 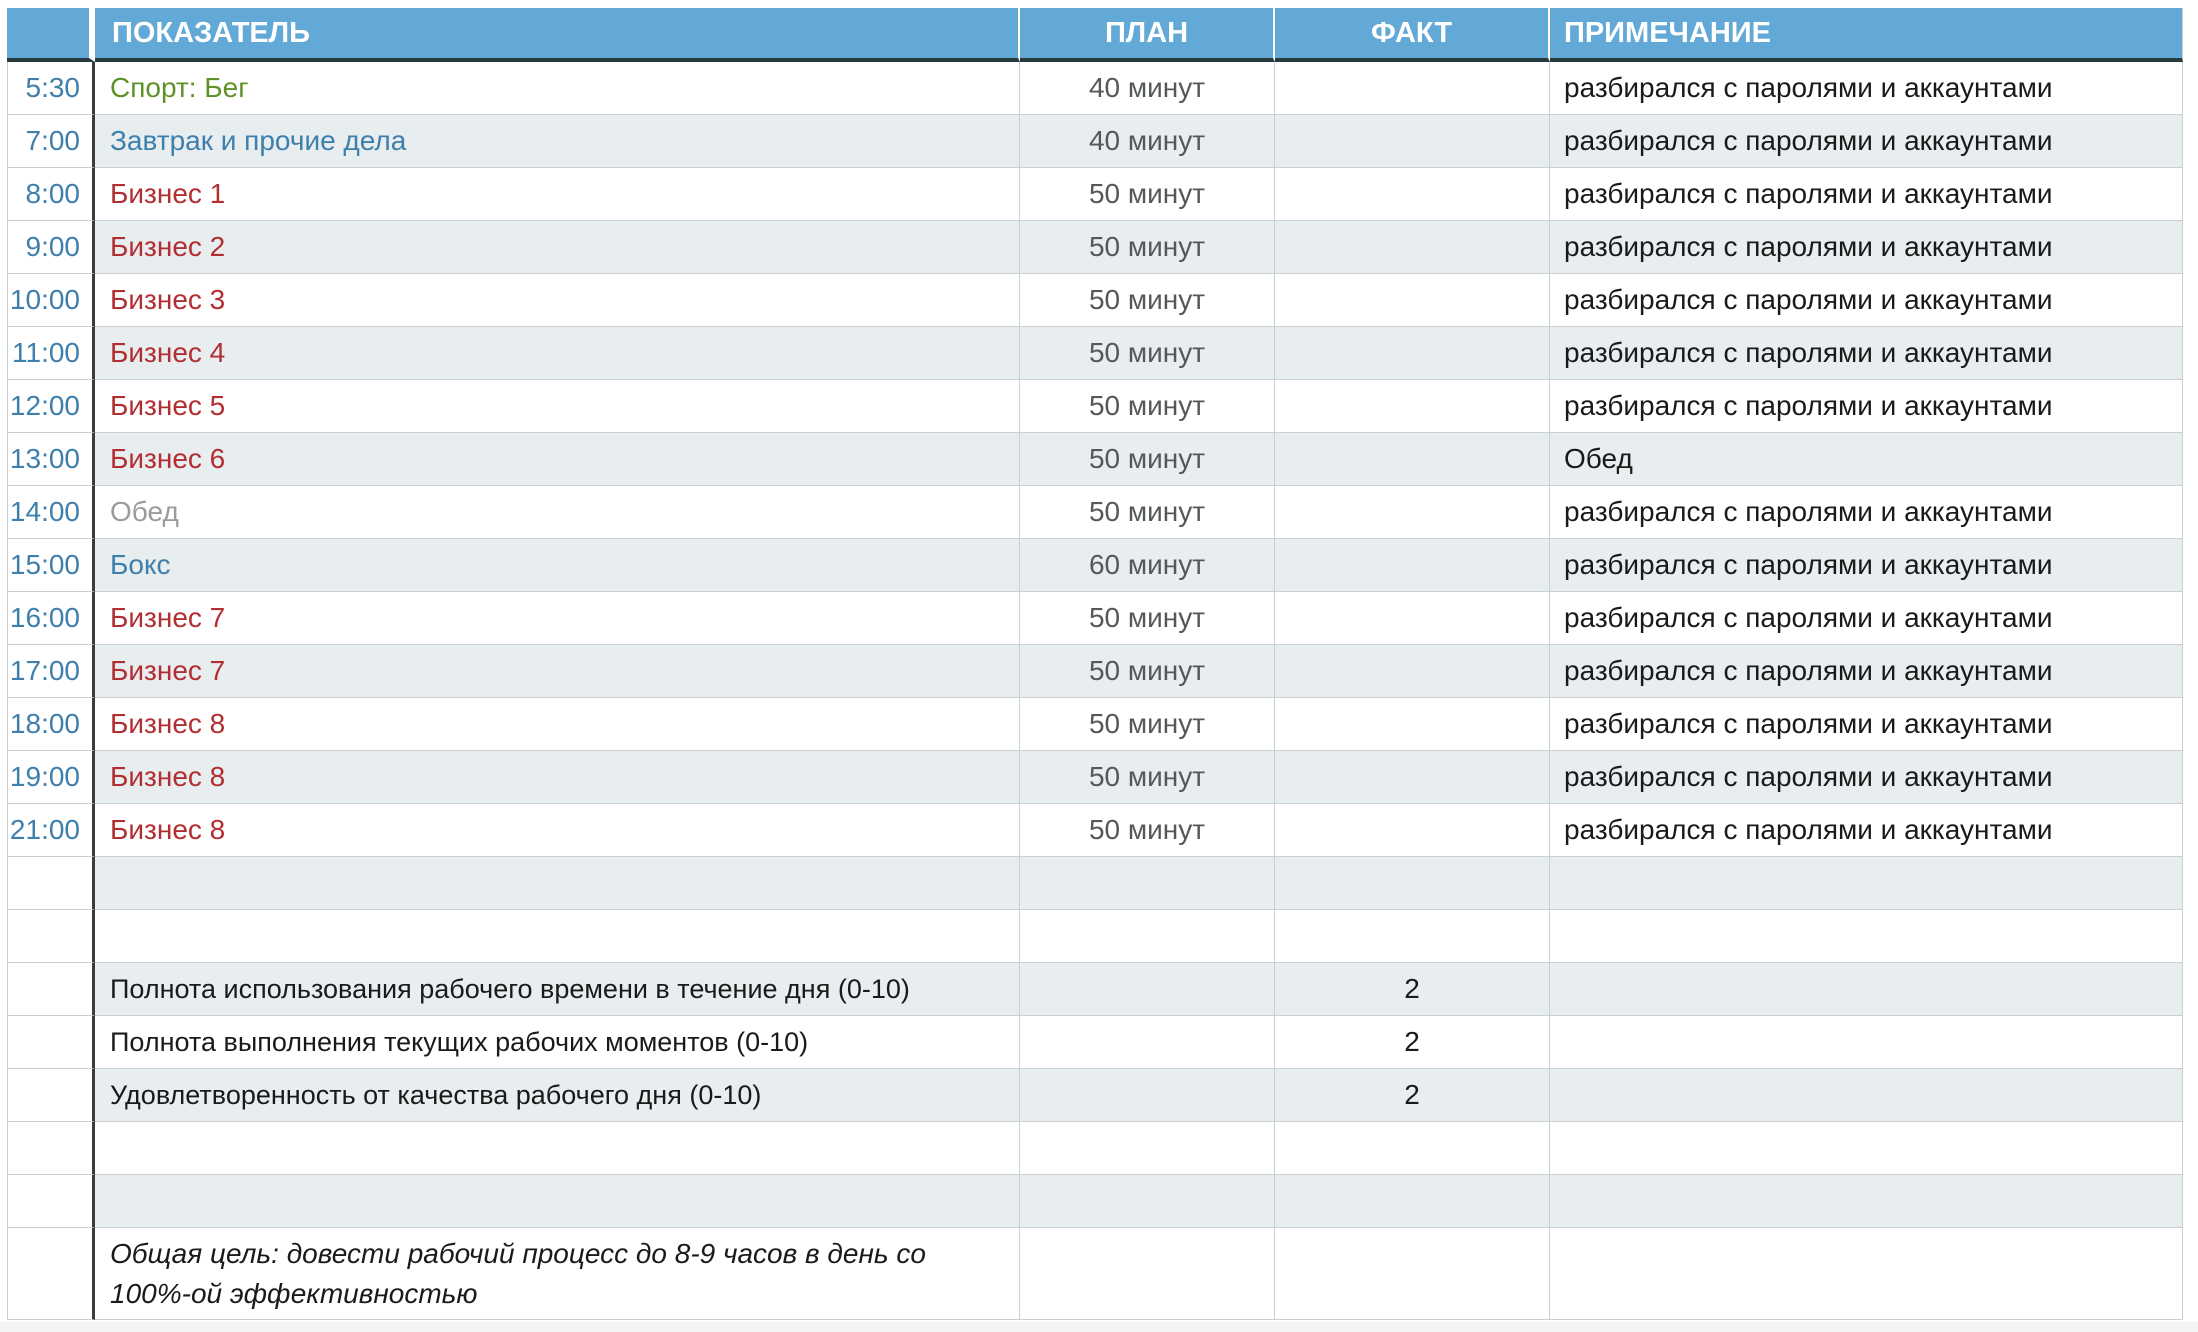 I want to click on activity-cell: Обед, so click(x=557, y=512).